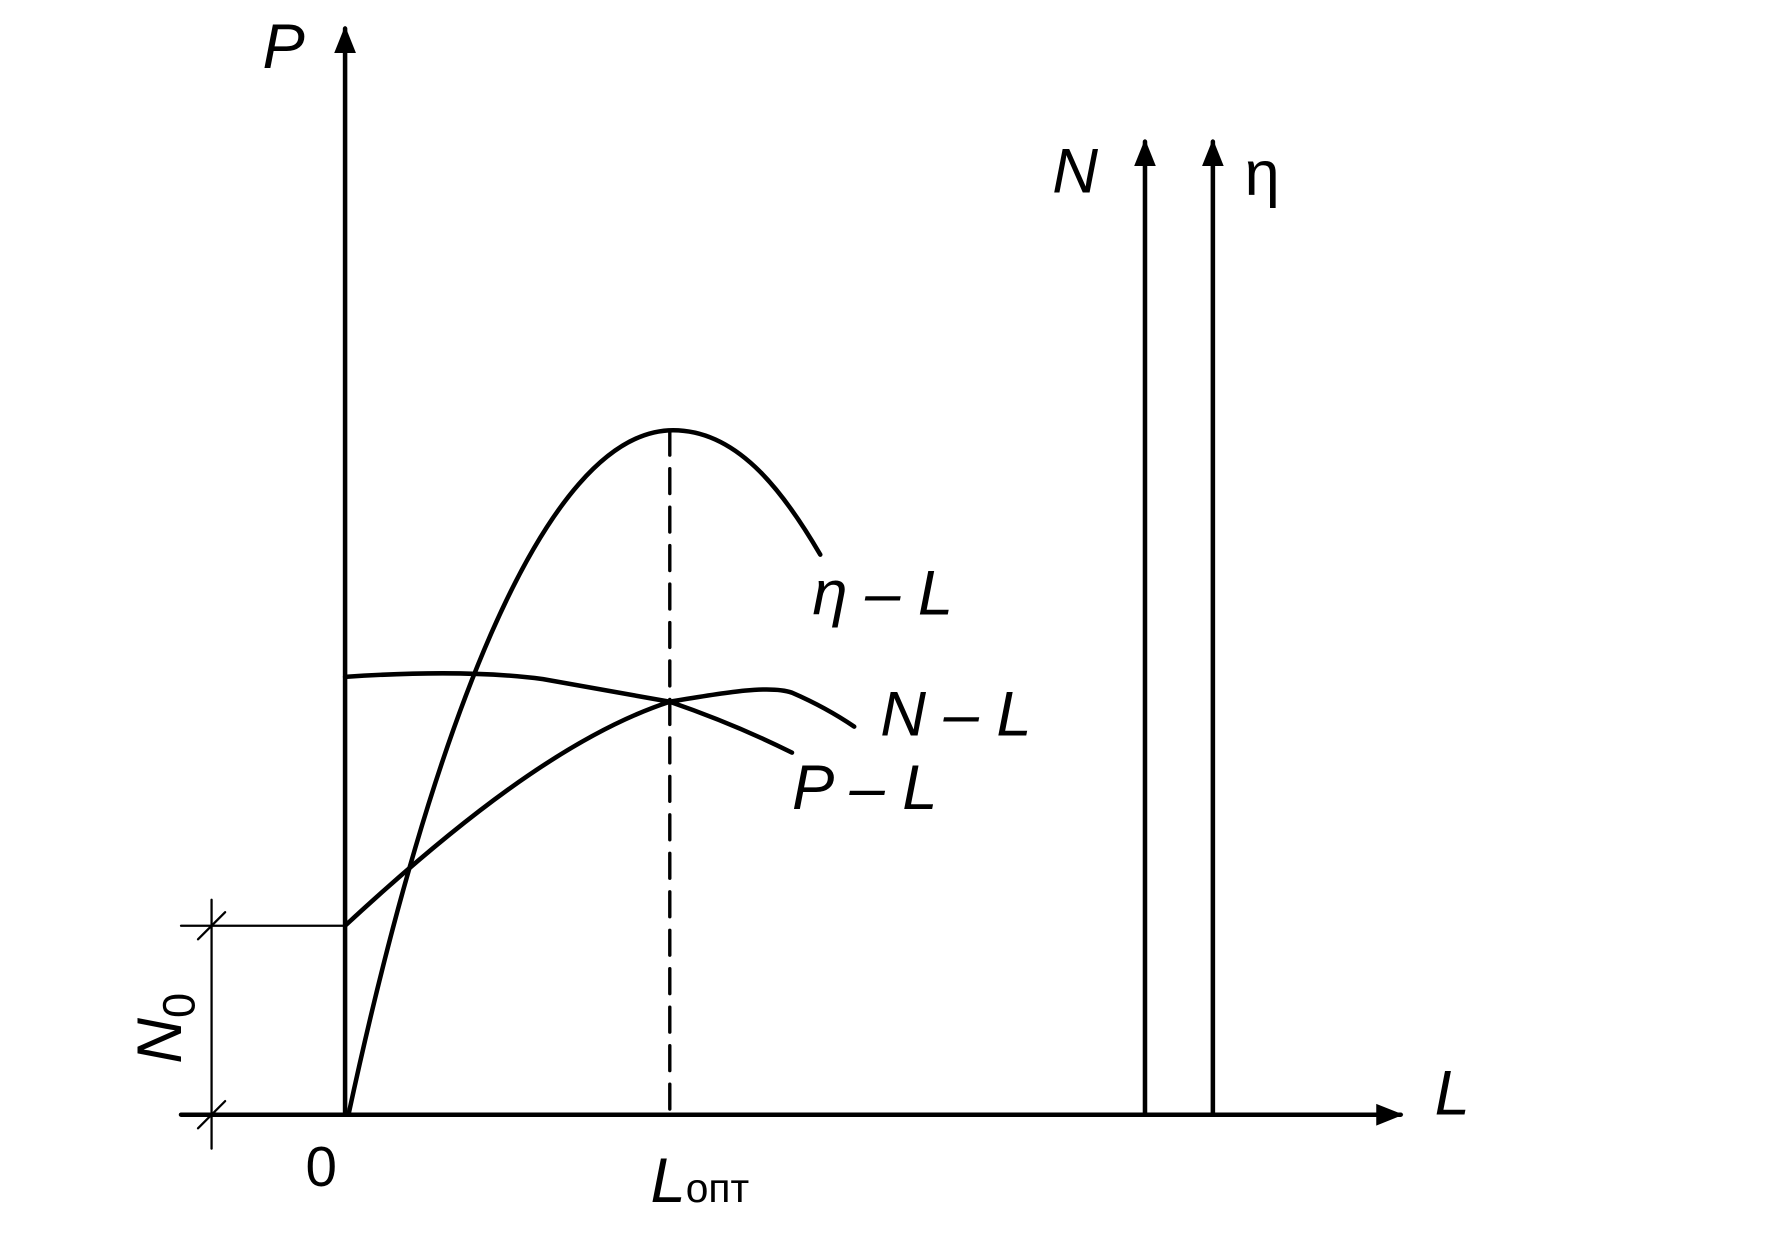 The height and width of the screenshot is (1253, 1765). I want to click on curve-label: P – L, so click(865, 788).